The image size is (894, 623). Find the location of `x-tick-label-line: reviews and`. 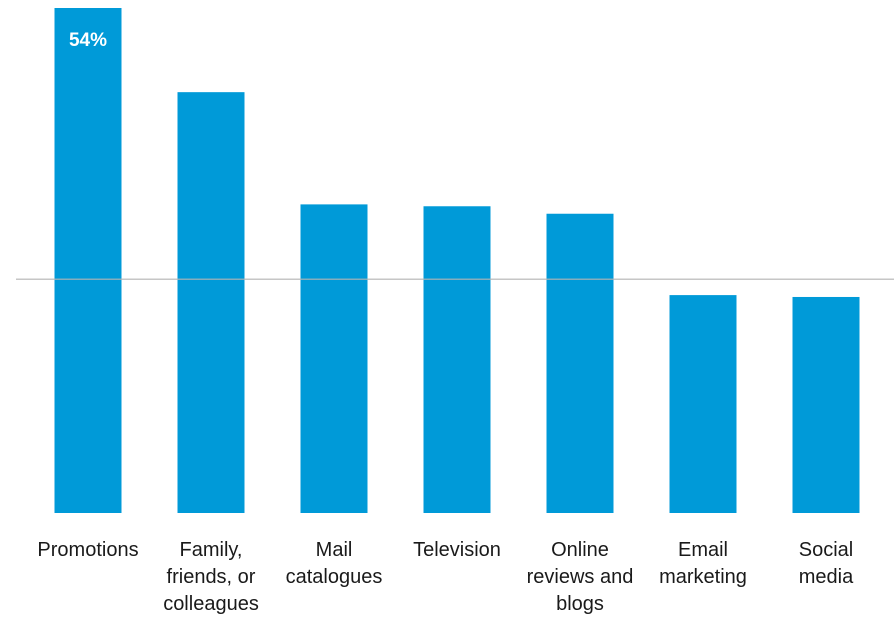

x-tick-label-line: reviews and is located at coordinates (580, 577).